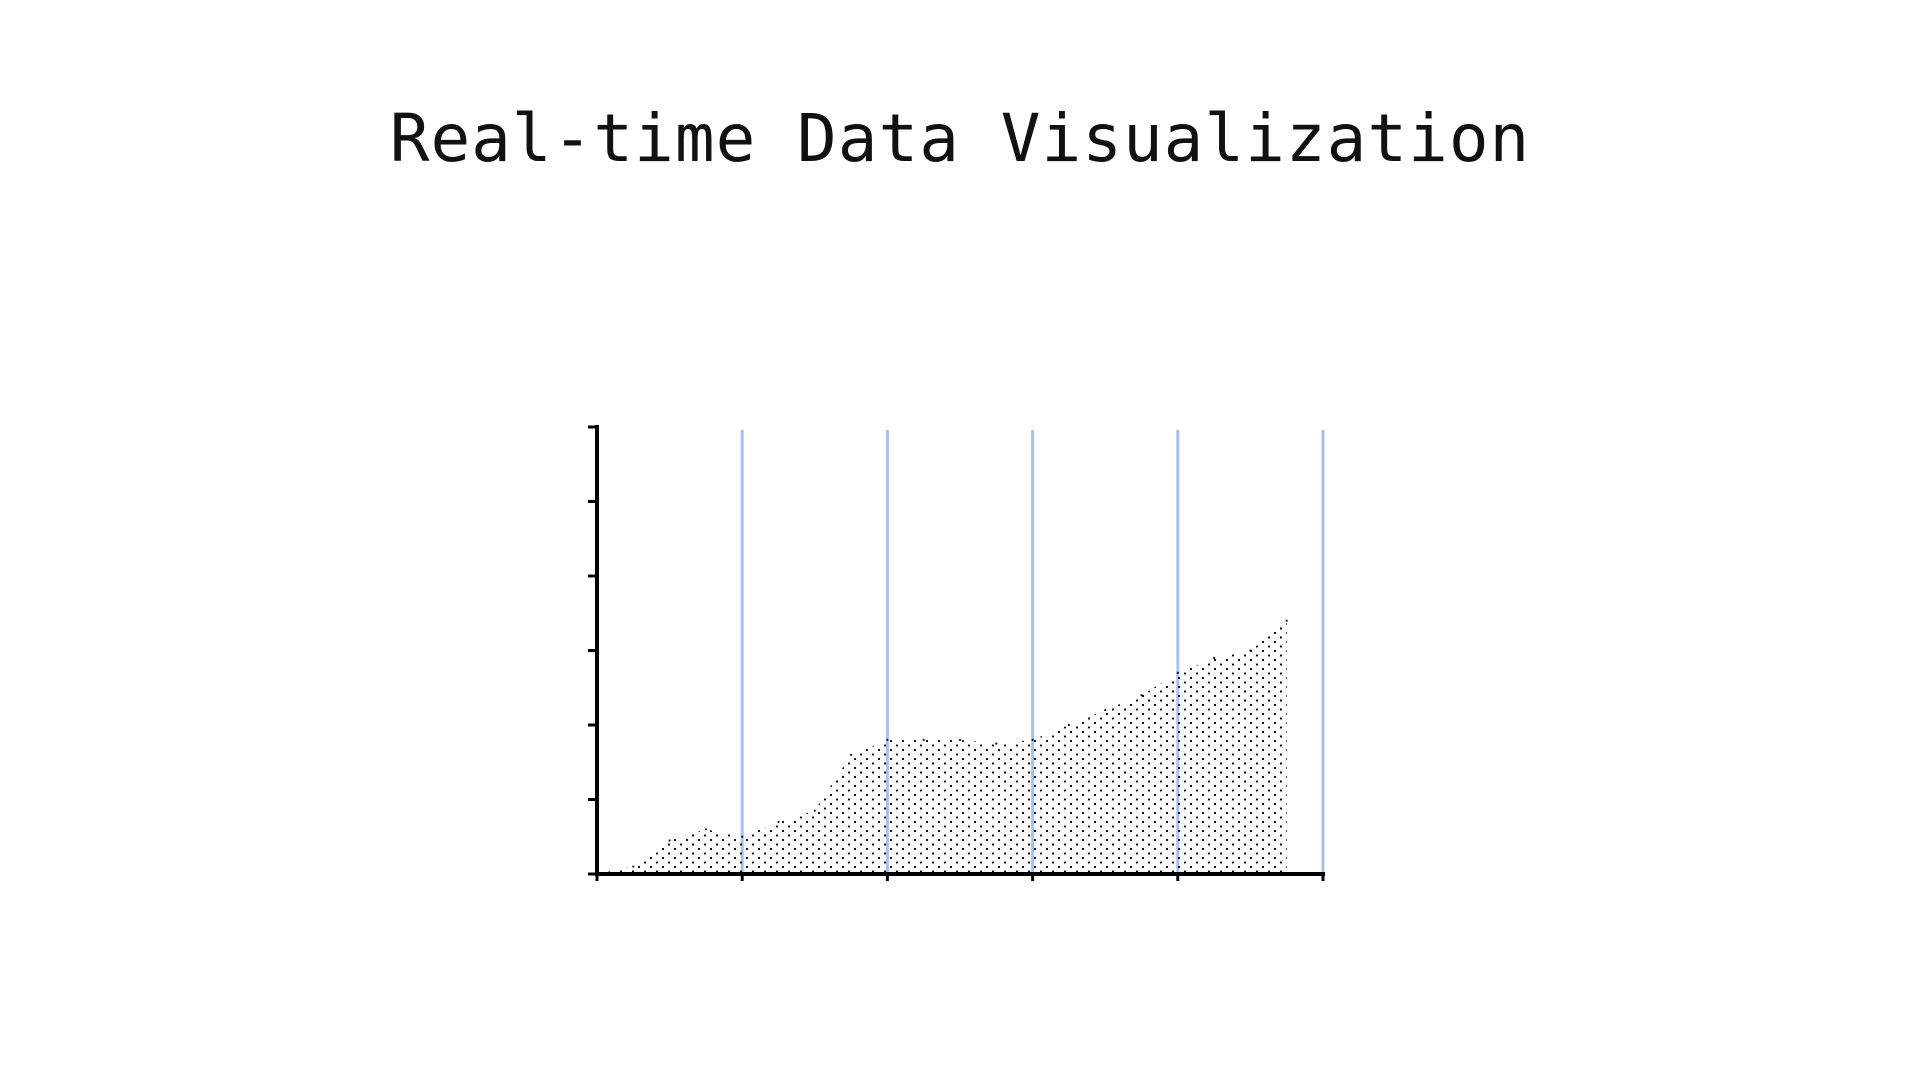 Image resolution: width=1920 pixels, height=1080 pixels. I want to click on area-fill, so click(942, 747).